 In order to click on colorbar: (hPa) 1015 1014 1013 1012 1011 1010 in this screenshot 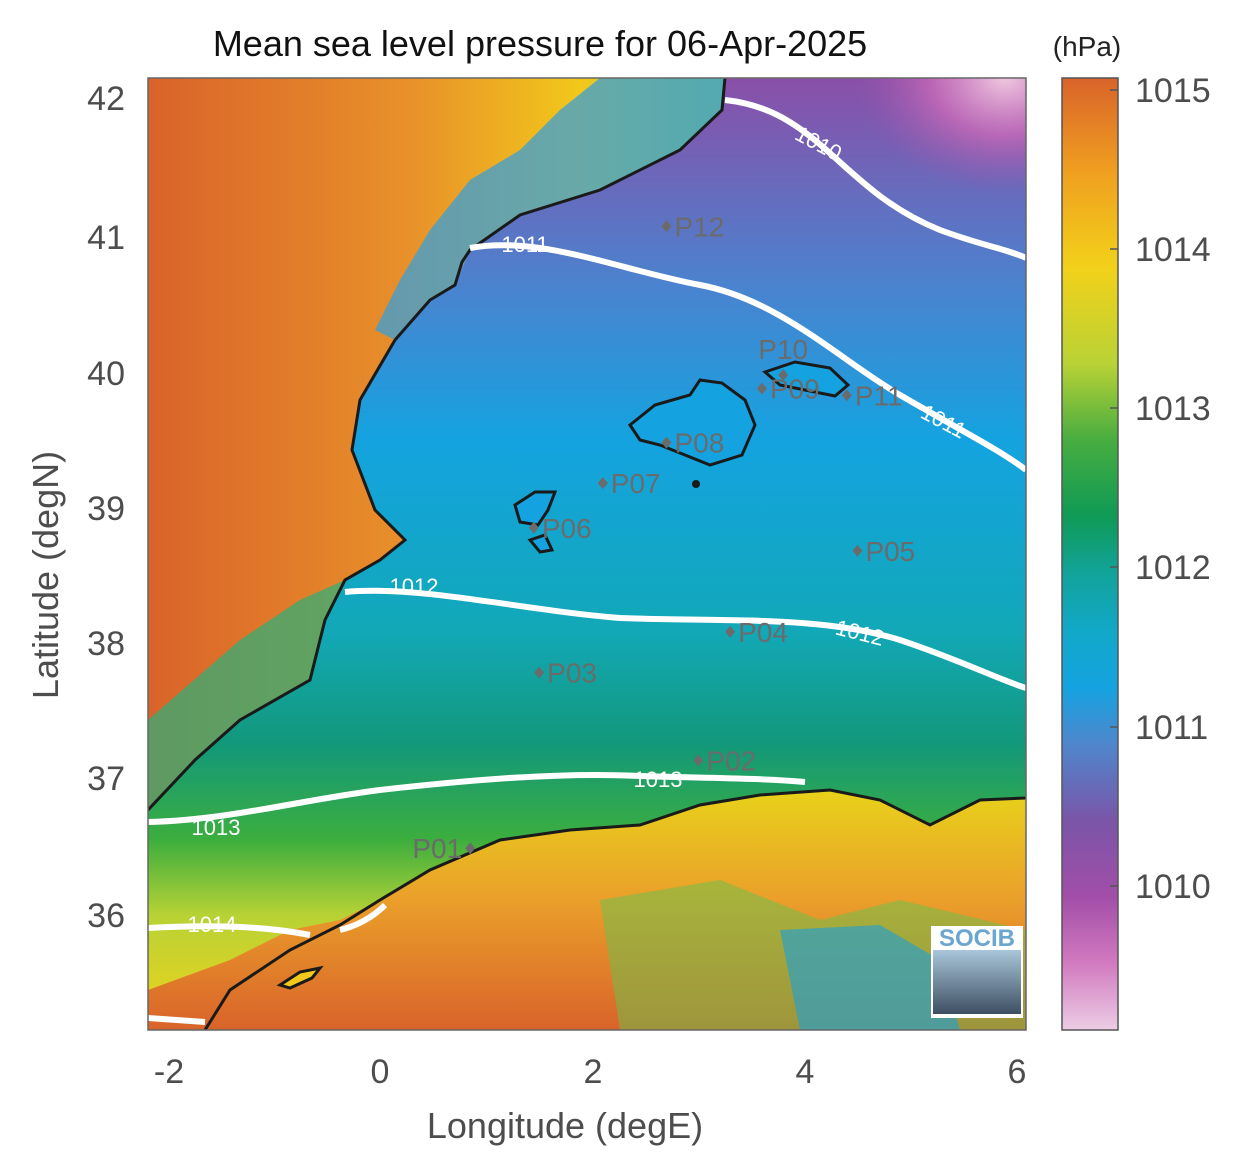, I will do `click(1132, 531)`.